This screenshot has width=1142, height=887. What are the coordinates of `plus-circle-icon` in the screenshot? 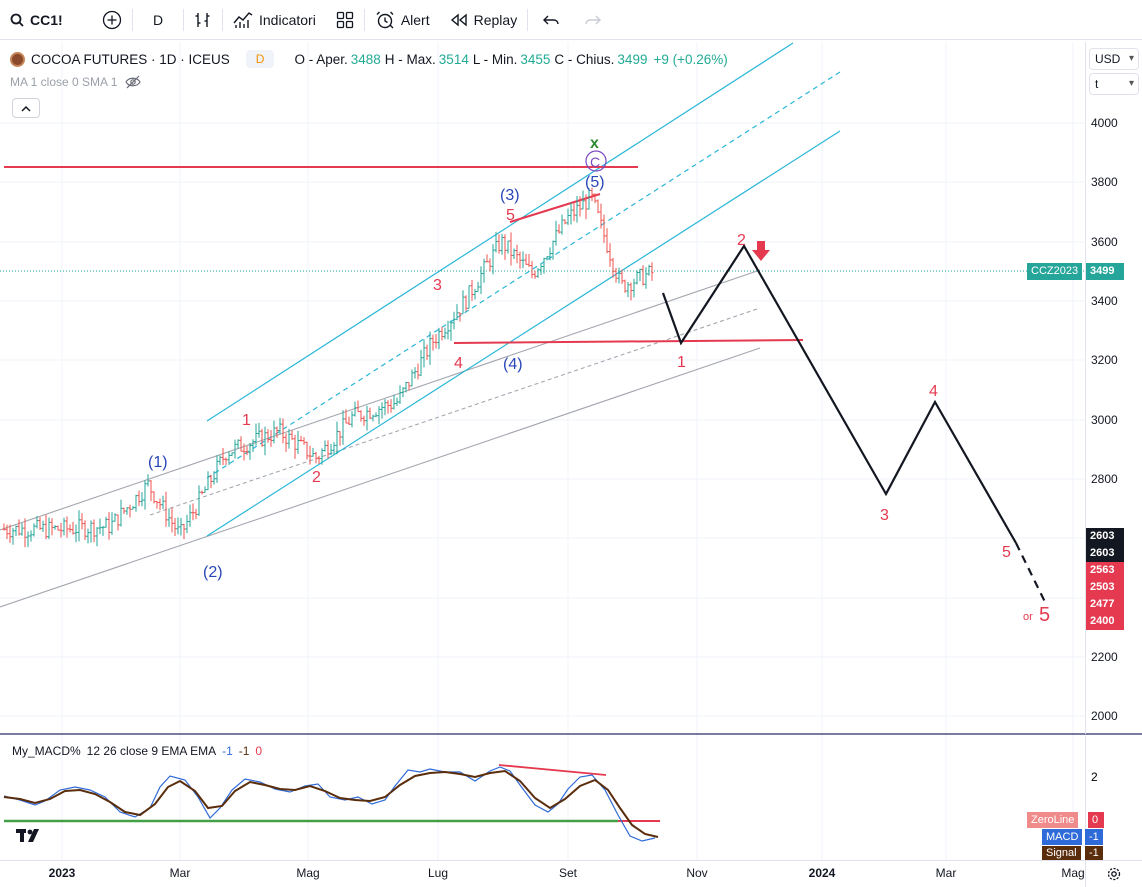 It's located at (112, 19).